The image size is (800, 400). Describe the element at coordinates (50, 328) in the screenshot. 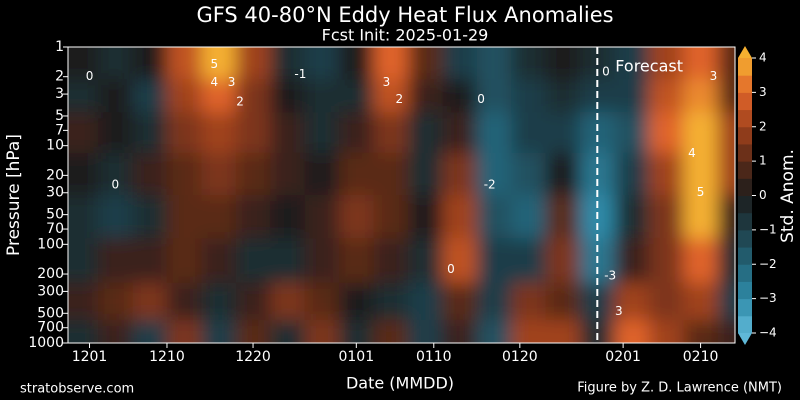

I see `y-tick-label: 700` at that location.